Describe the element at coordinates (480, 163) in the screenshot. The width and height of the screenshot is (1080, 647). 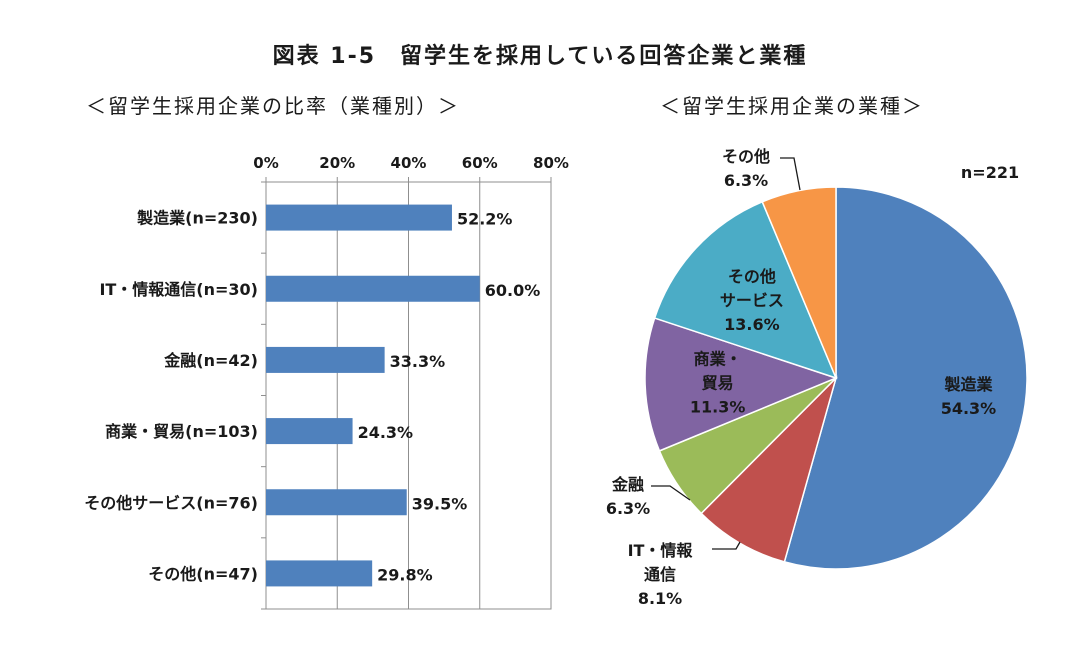
I see `x-tick-label: 60%` at that location.